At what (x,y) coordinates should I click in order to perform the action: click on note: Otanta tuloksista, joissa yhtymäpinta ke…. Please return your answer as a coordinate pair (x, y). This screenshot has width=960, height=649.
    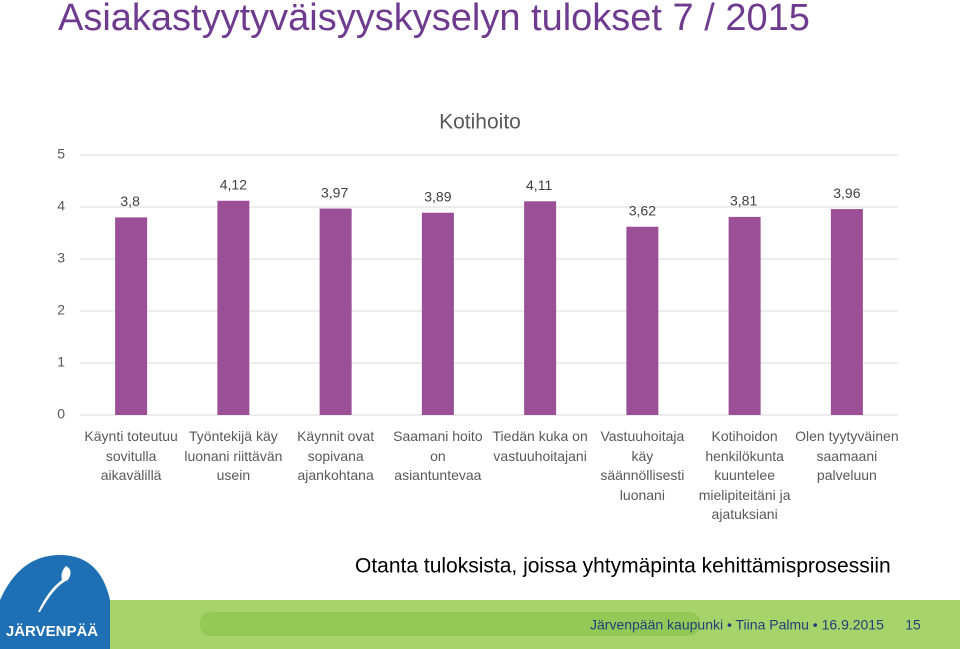
    Looking at the image, I should click on (623, 566).